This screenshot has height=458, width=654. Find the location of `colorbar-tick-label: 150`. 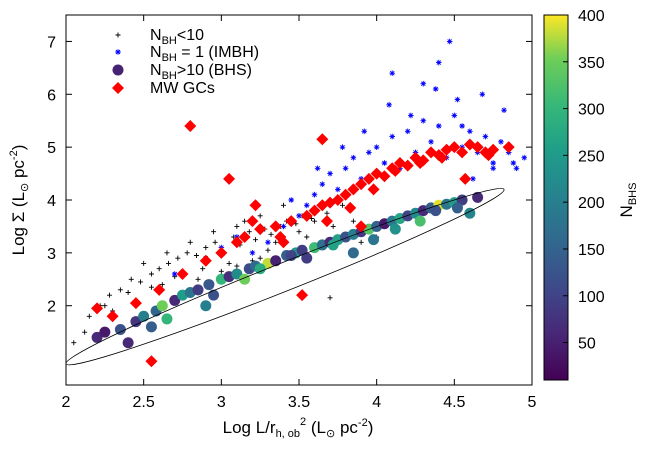

colorbar-tick-label: 150 is located at coordinates (591, 250).